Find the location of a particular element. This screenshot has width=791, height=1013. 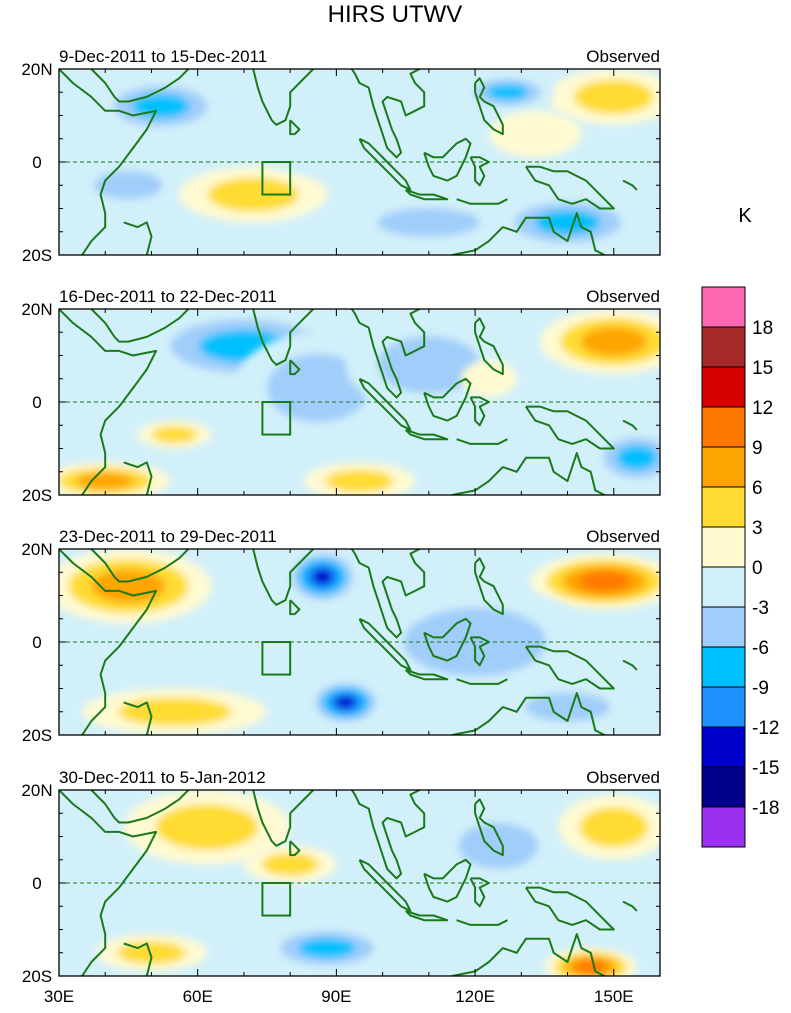

y-tick-label: 20N is located at coordinates (36, 549).